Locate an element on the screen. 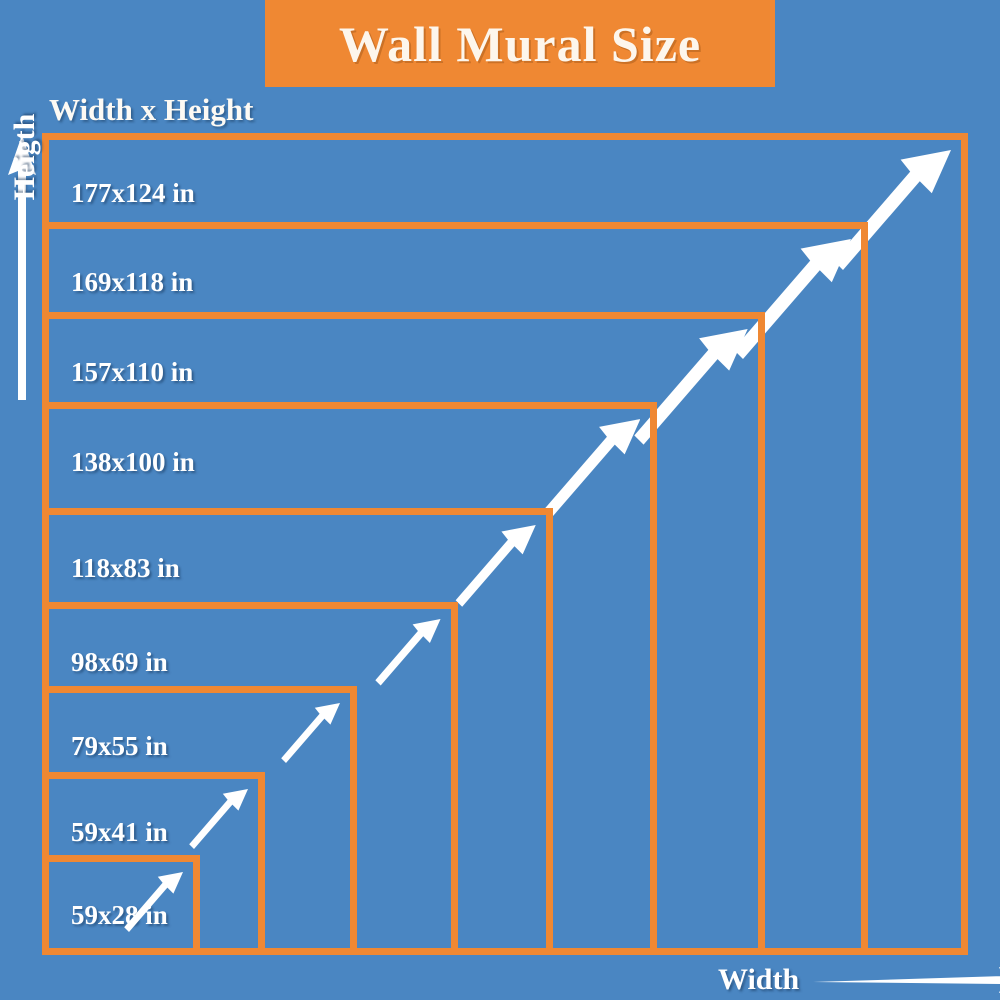  size-box-label: 79x55 in is located at coordinates (119, 746).